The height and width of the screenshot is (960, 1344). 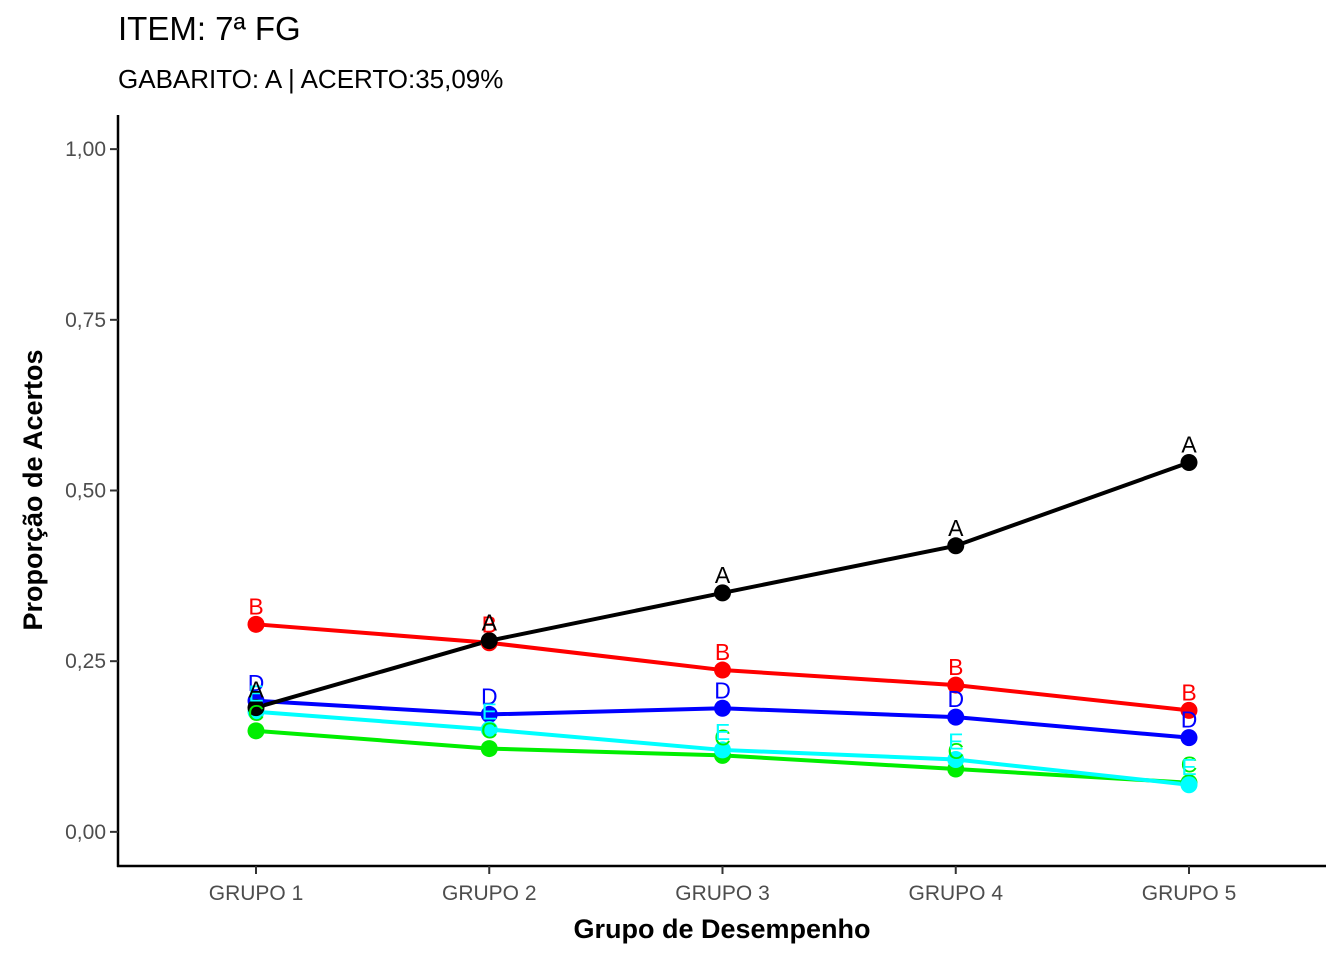 I want to click on y-tick-label: 1,00, so click(x=85, y=149).